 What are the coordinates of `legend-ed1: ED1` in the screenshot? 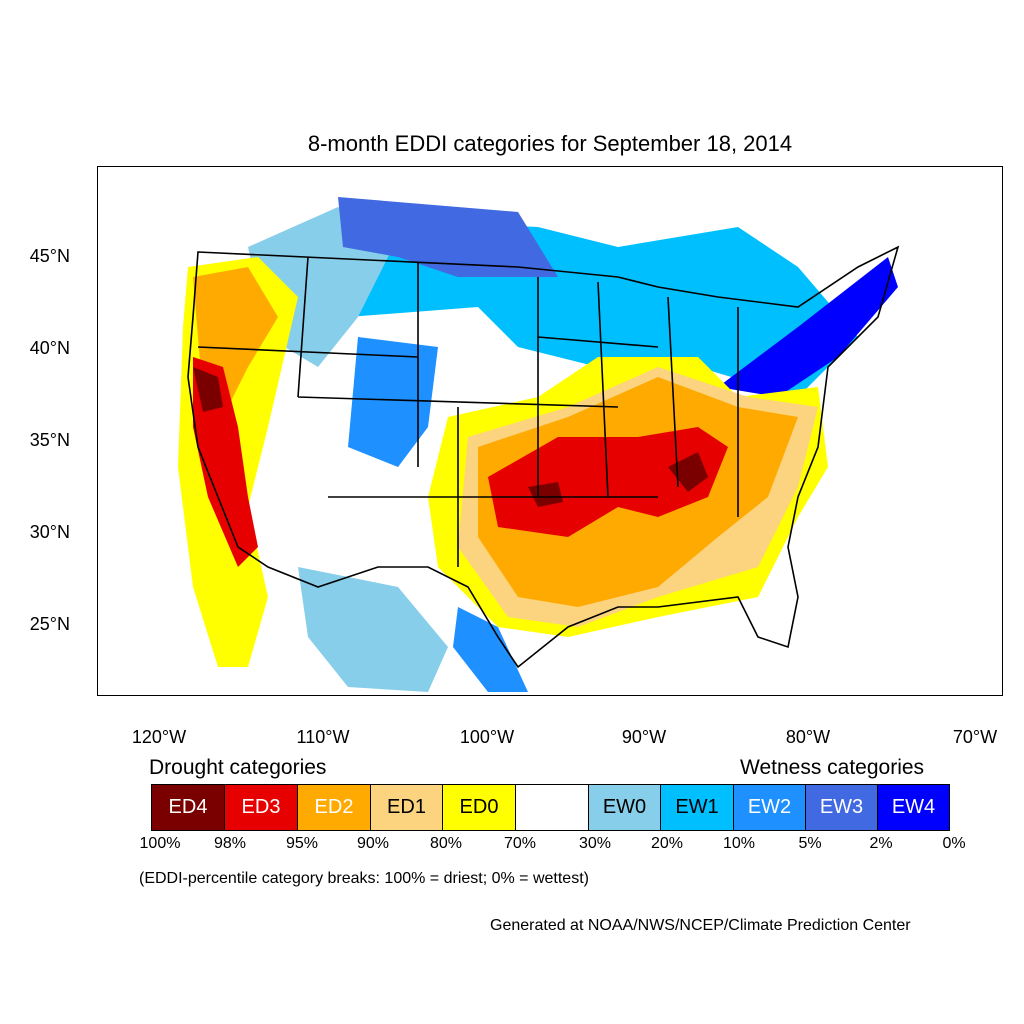 It's located at (406, 807).